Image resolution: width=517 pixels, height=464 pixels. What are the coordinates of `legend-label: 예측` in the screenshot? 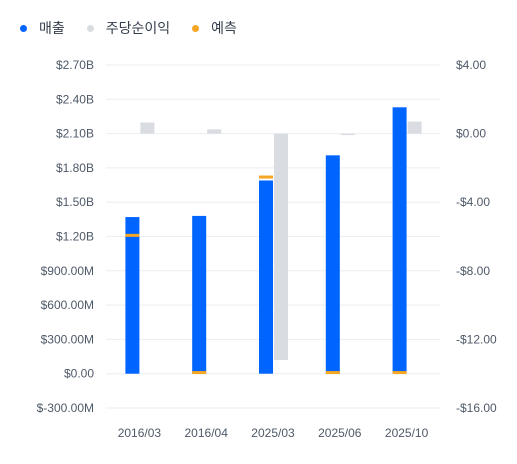 It's located at (224, 28).